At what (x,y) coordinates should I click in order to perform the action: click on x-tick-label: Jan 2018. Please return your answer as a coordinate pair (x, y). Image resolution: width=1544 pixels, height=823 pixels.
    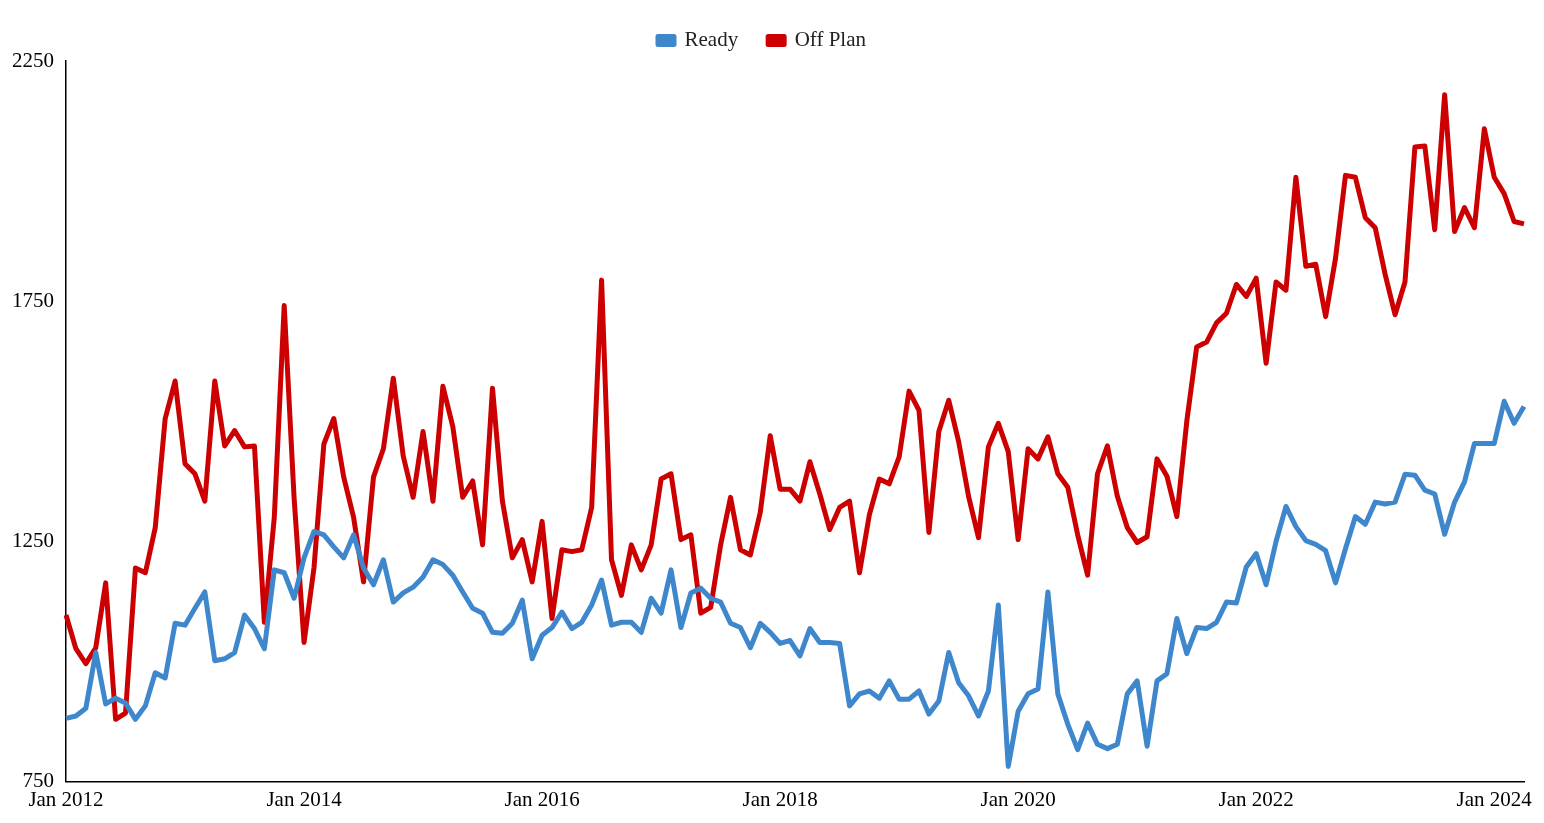
    Looking at the image, I should click on (780, 798).